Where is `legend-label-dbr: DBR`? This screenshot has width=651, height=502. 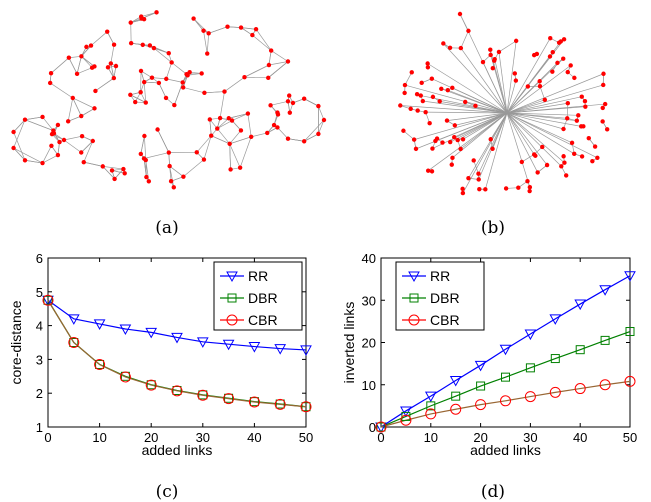 legend-label-dbr: DBR is located at coordinates (445, 298).